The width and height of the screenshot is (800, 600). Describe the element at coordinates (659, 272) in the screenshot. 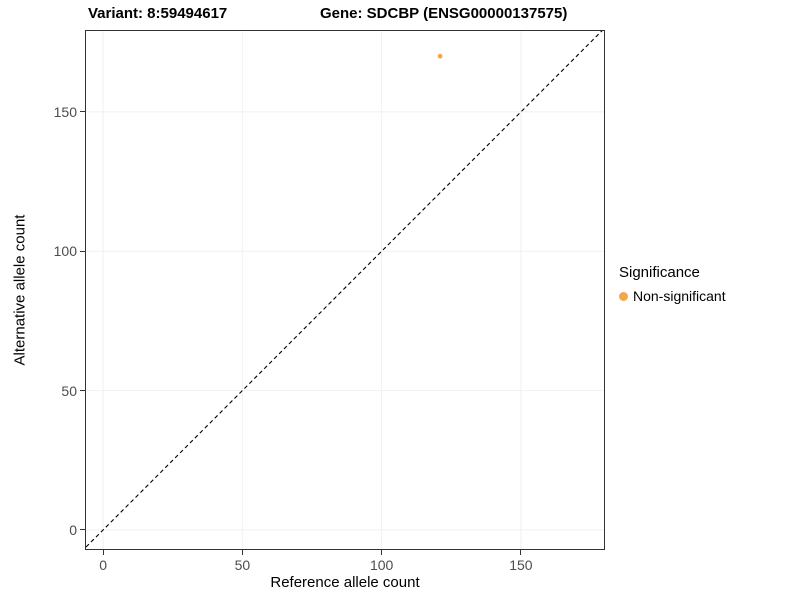

I see `legend-title: Significance` at that location.